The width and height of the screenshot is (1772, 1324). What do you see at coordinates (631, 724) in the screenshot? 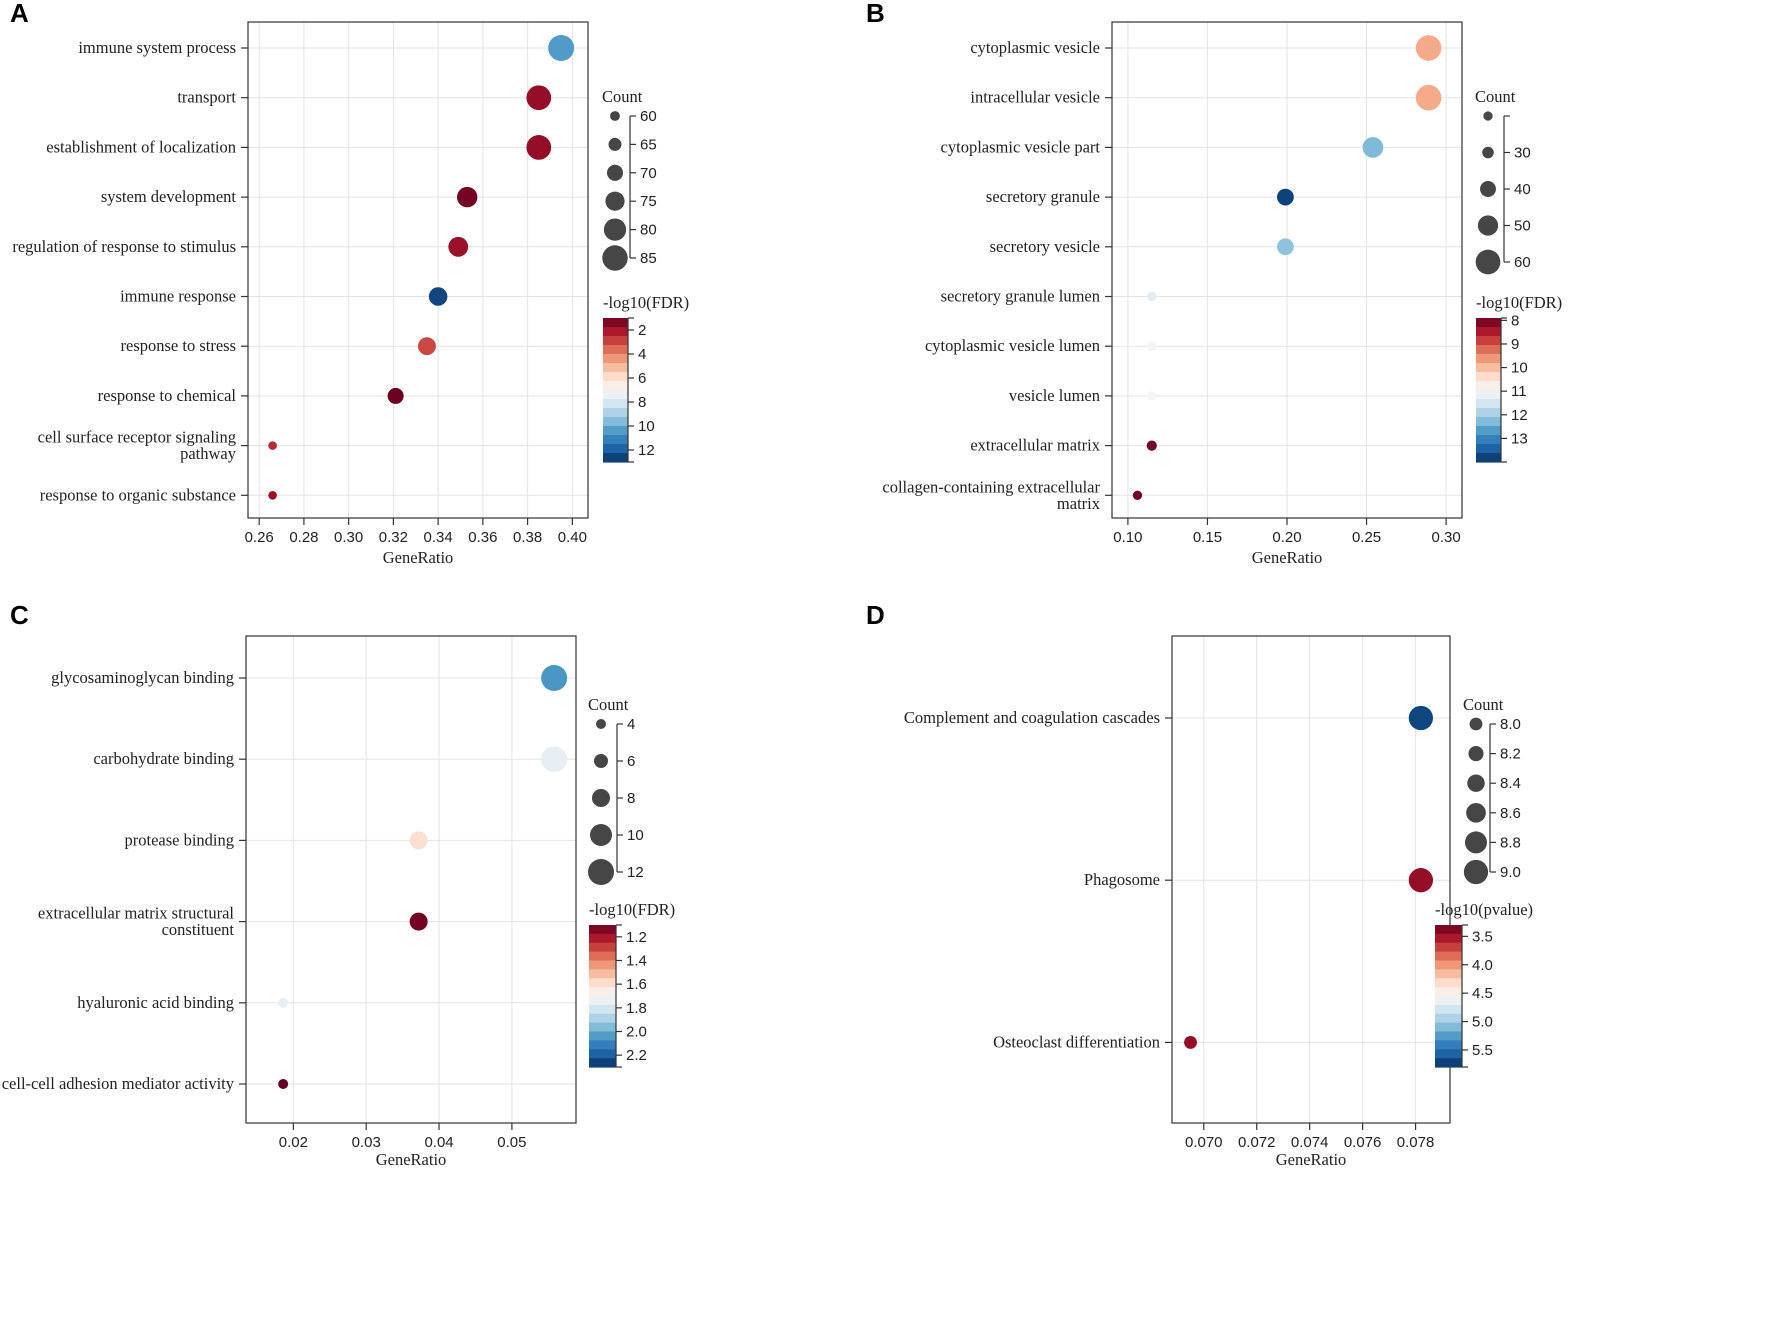
I see `size-legend-label: 4` at bounding box center [631, 724].